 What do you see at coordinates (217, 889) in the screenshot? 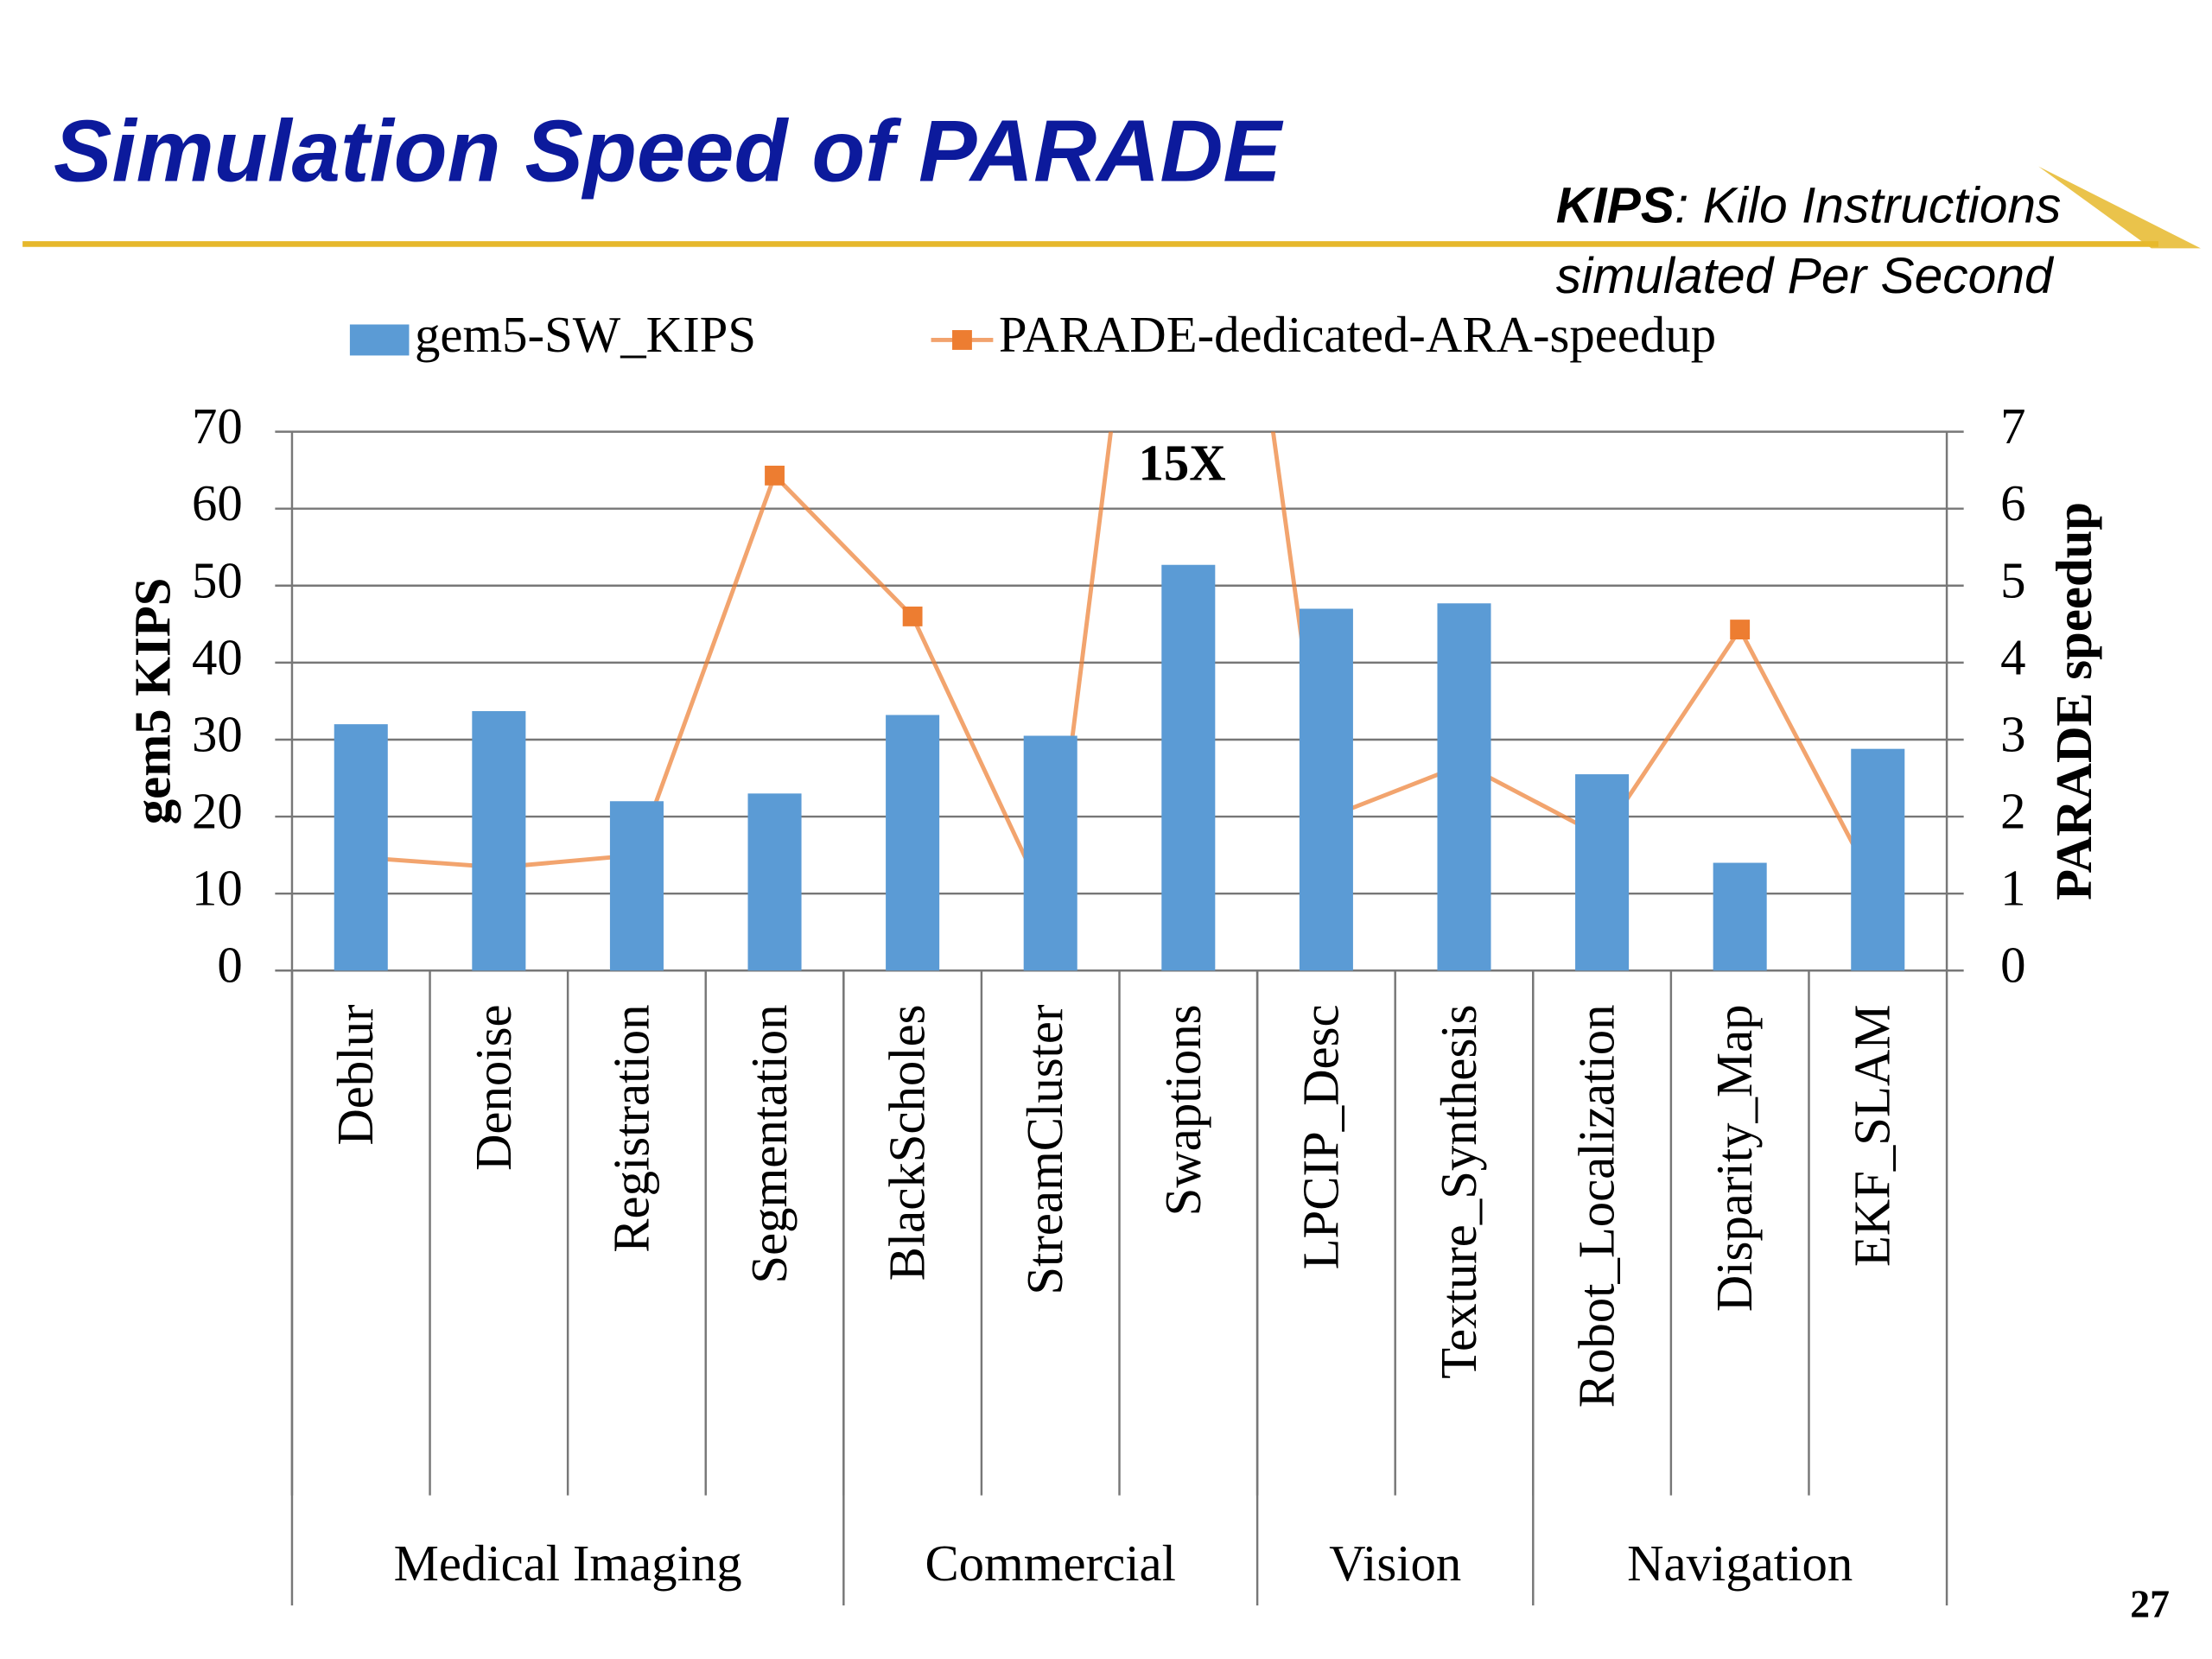
I see `y-tick-label: 10` at bounding box center [217, 889].